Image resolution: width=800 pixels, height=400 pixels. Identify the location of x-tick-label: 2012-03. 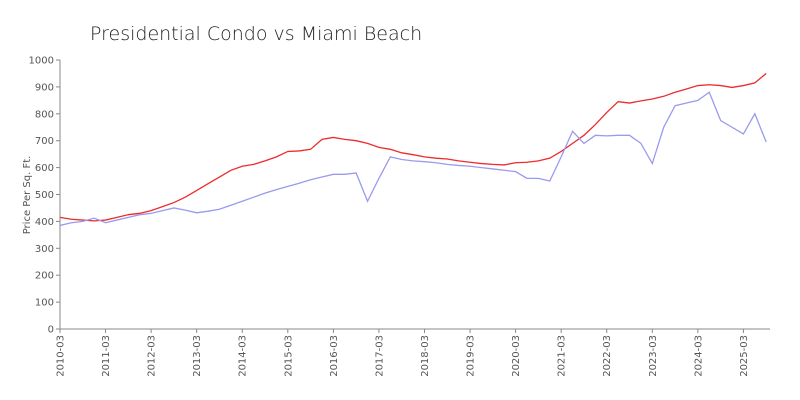
(152, 356).